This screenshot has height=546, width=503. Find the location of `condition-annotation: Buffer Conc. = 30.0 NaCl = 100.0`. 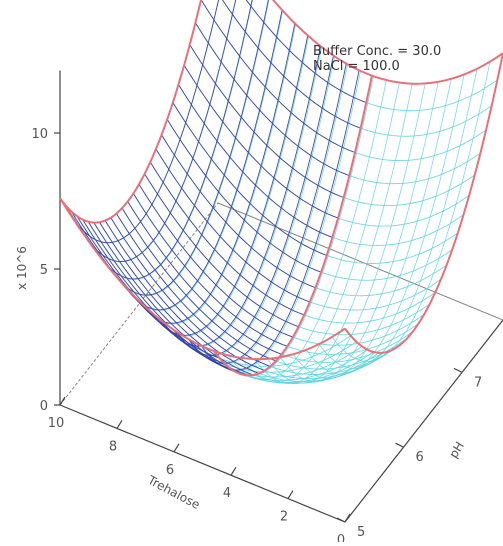

condition-annotation: Buffer Conc. = 30.0 NaCl = 100.0 is located at coordinates (377, 59).